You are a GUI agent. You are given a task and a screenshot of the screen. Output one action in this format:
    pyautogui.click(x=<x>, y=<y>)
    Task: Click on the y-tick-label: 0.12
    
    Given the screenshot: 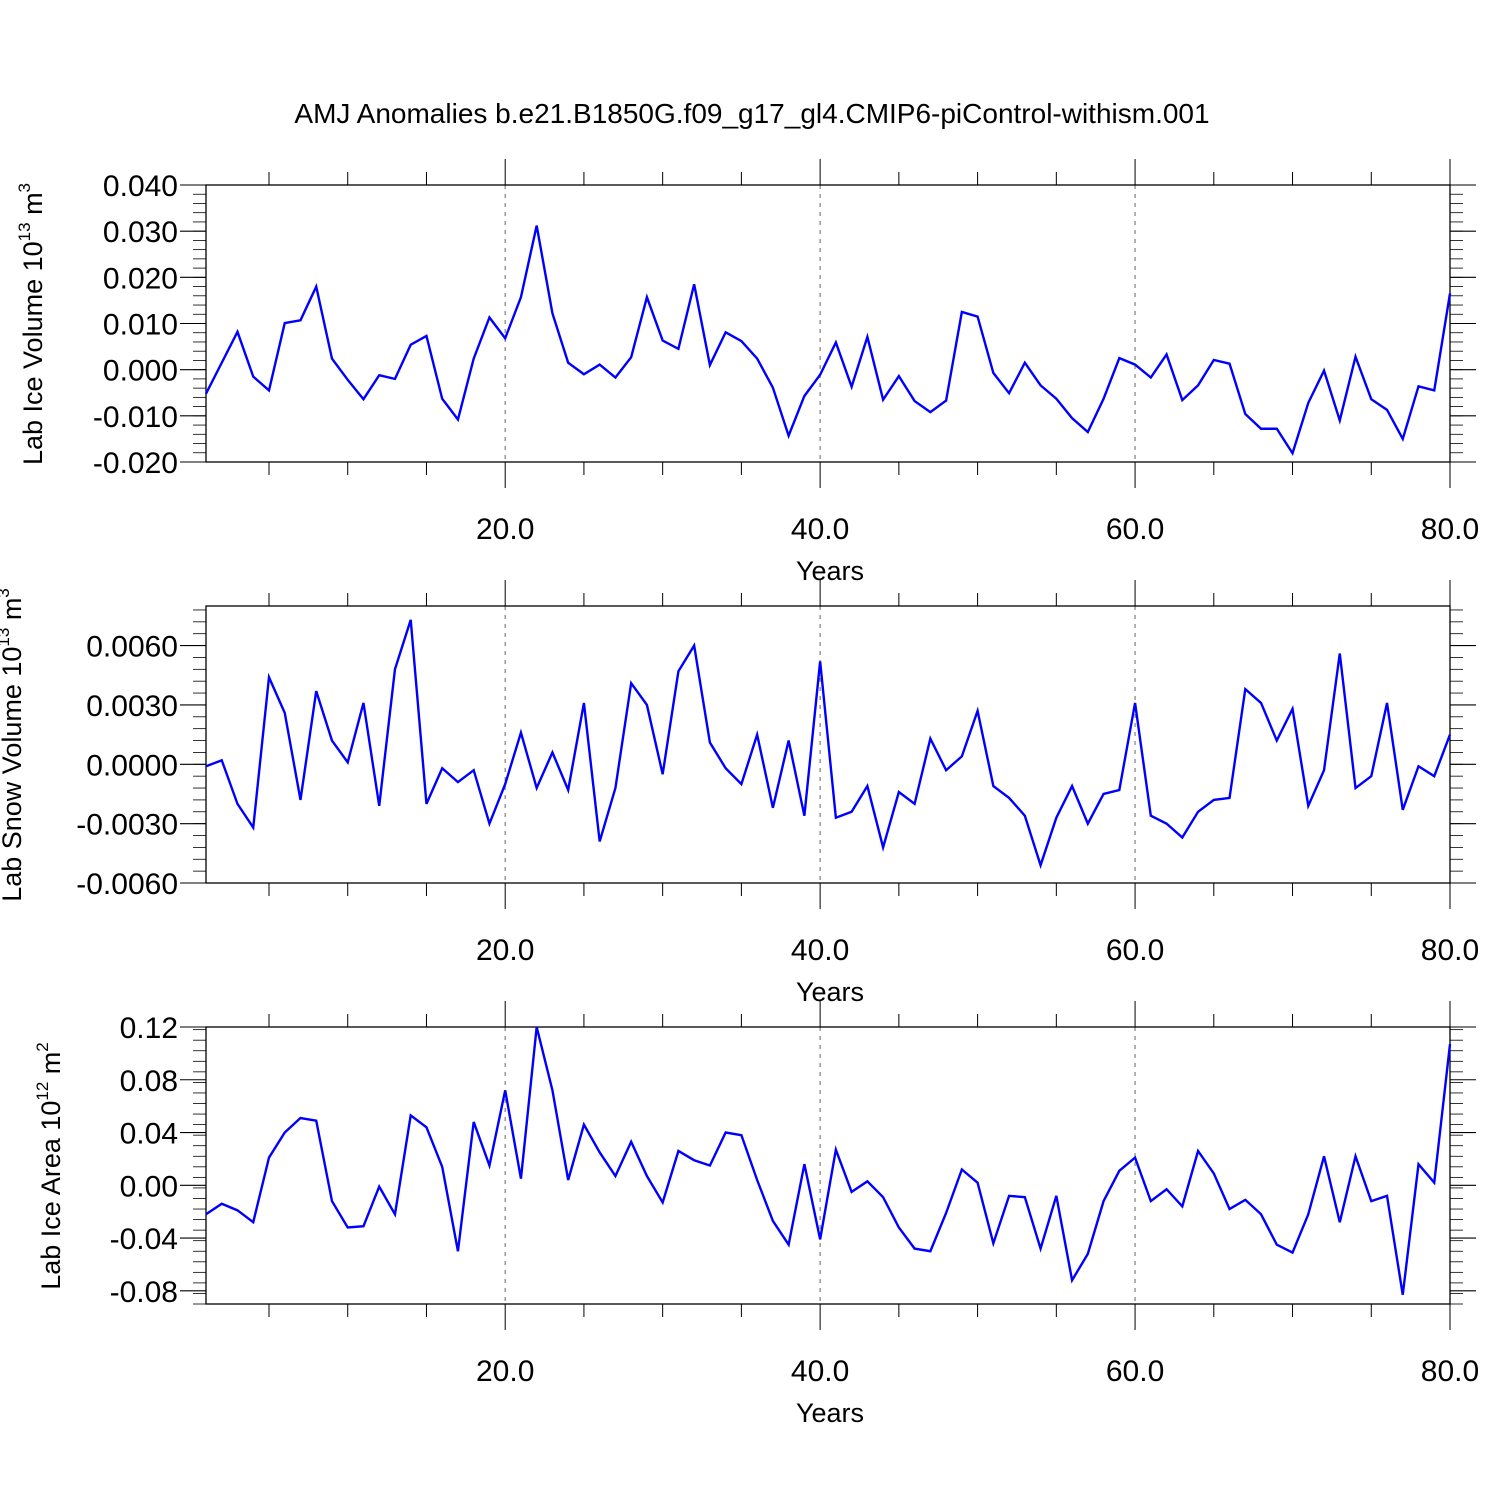 What is the action you would take?
    pyautogui.click(x=149, y=1028)
    